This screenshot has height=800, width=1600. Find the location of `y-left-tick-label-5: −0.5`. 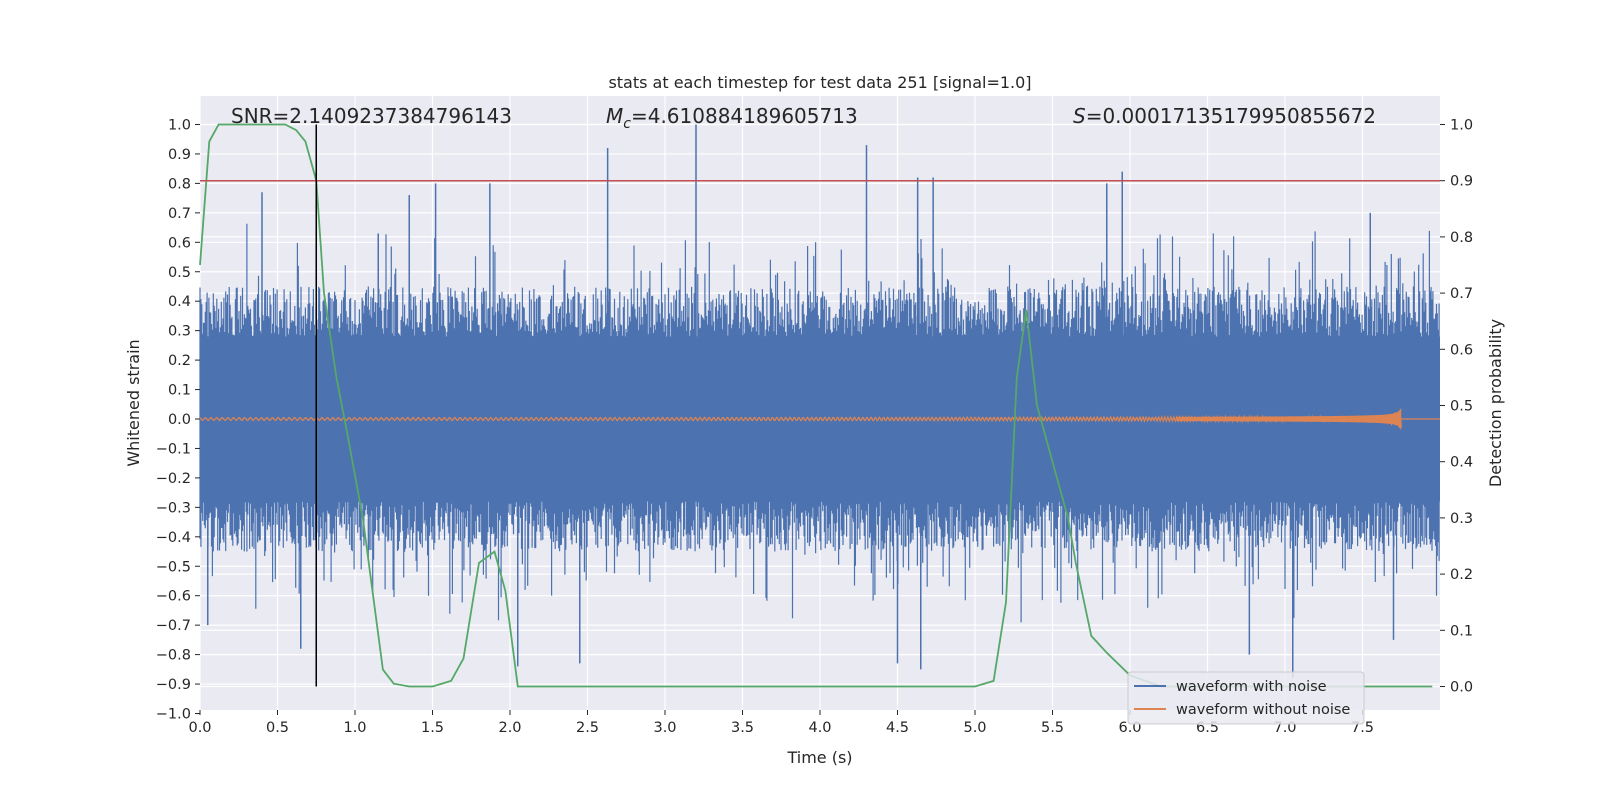

y-left-tick-label-5: −0.5 is located at coordinates (173, 567).